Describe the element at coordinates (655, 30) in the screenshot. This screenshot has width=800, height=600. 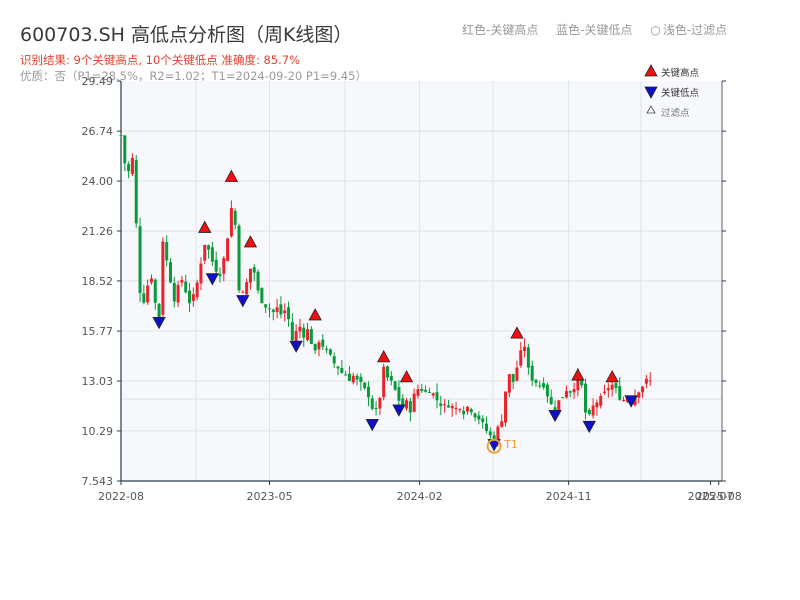
I see `hint-filtered-icon: ○` at that location.